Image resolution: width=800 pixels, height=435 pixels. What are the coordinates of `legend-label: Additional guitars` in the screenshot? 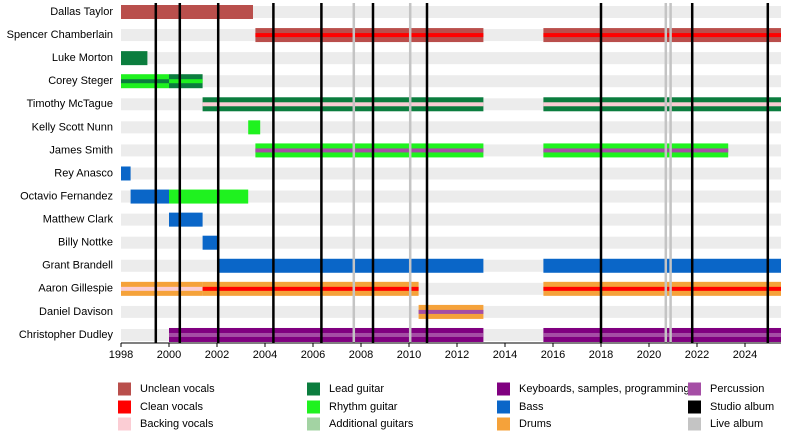 It's located at (371, 424).